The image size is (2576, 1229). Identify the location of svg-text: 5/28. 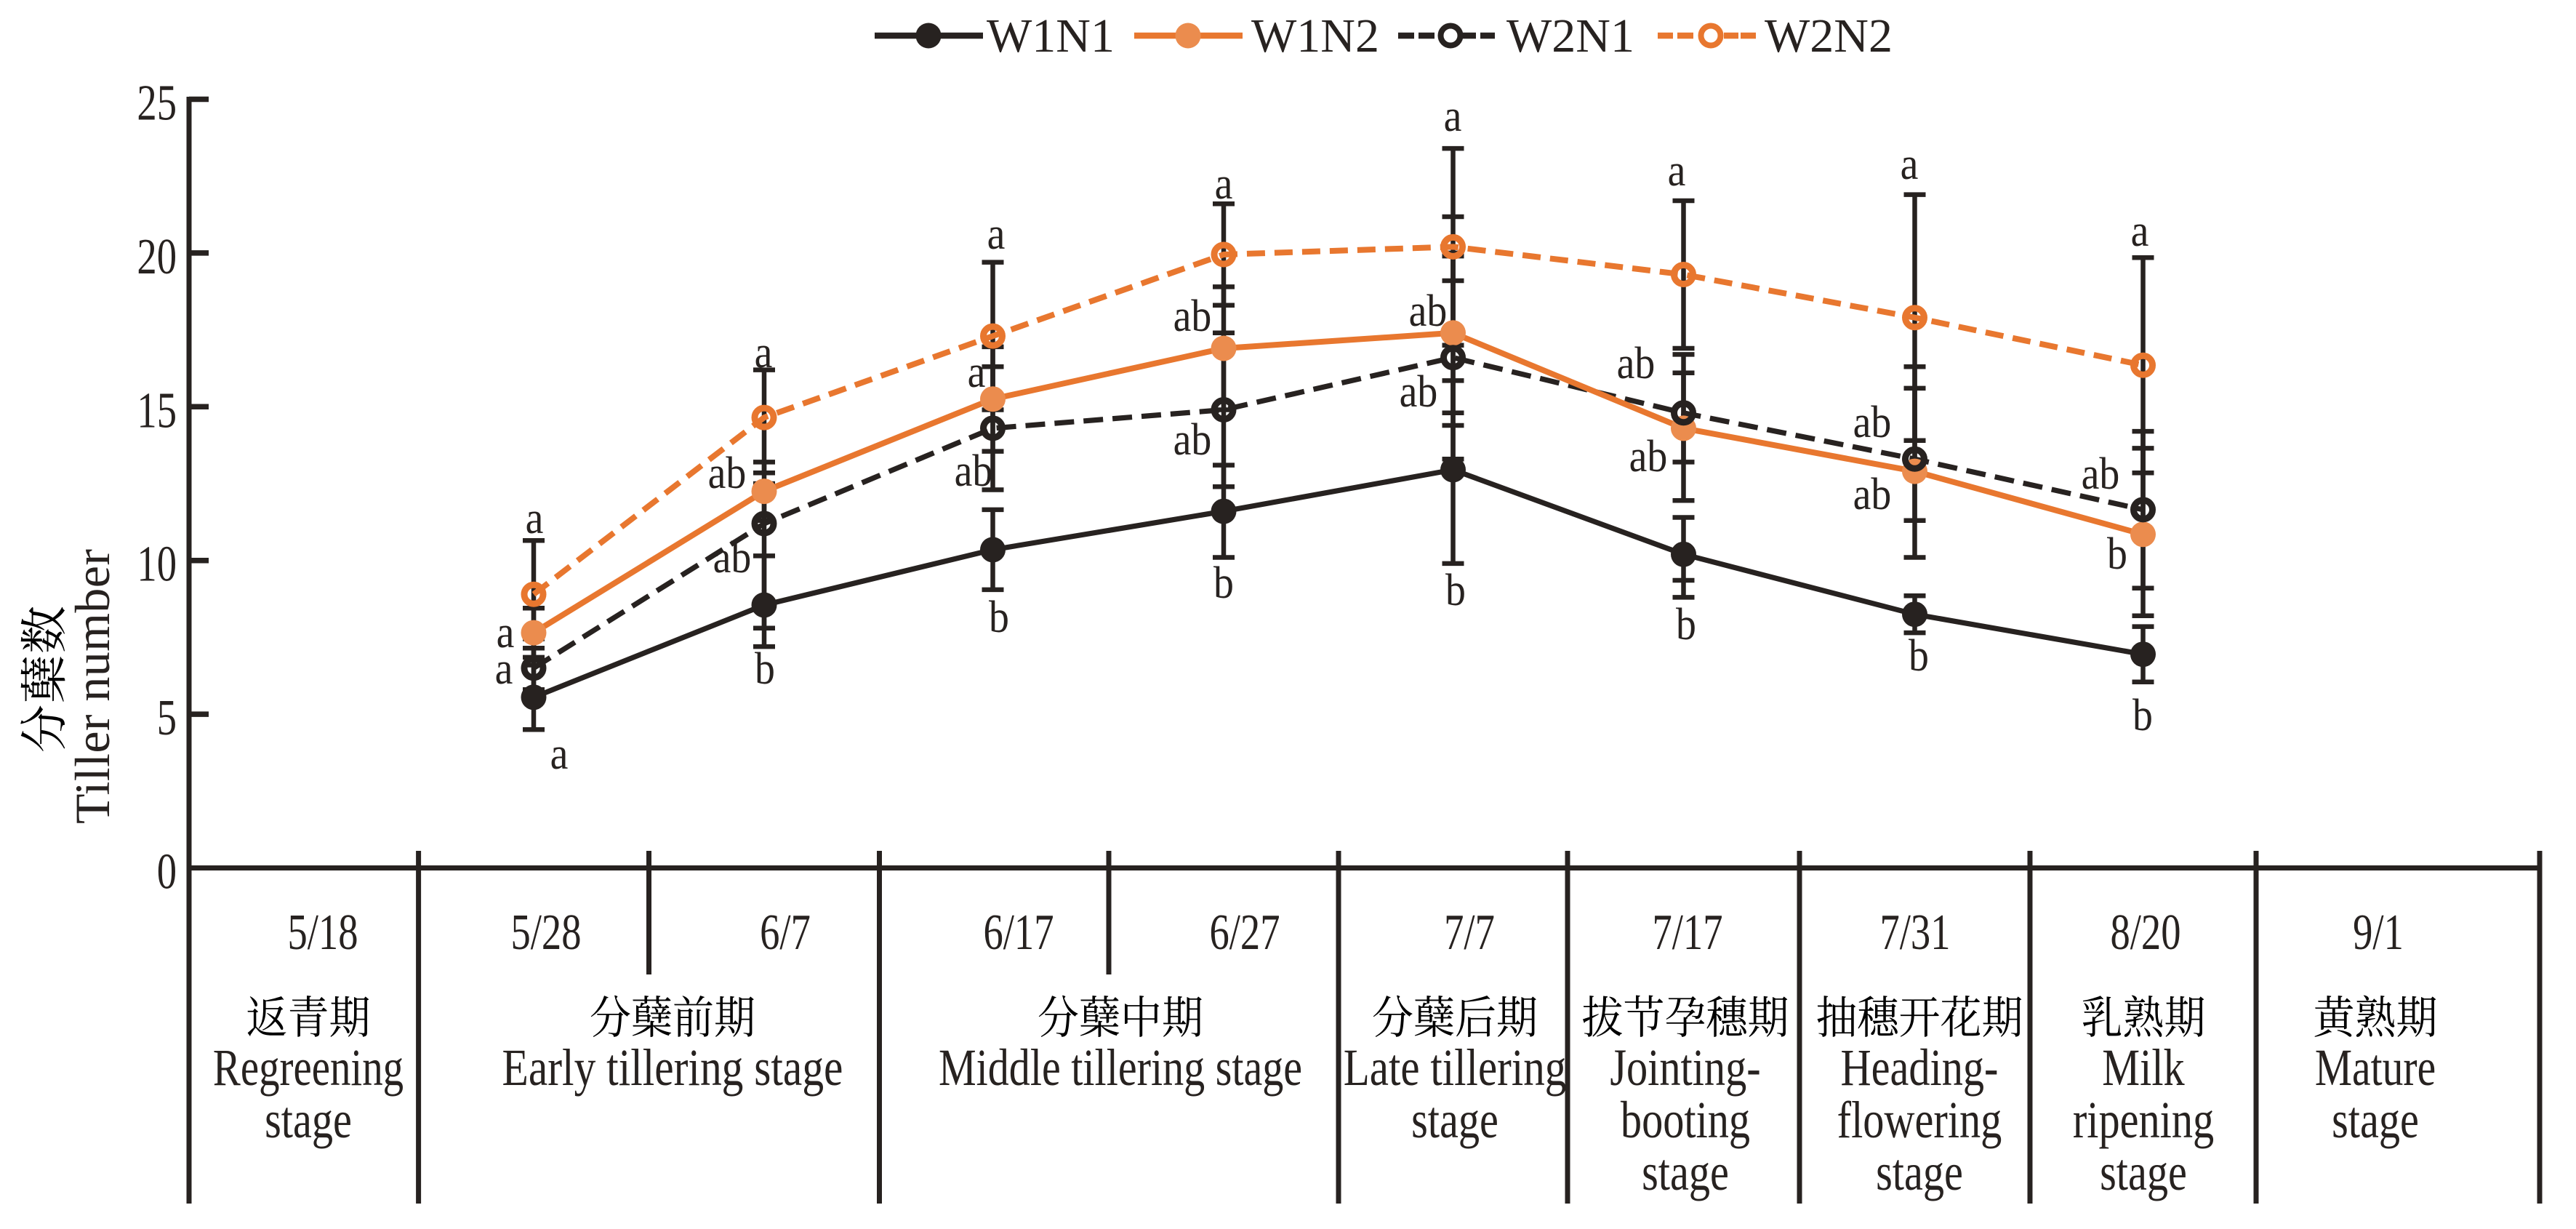
(545, 932).